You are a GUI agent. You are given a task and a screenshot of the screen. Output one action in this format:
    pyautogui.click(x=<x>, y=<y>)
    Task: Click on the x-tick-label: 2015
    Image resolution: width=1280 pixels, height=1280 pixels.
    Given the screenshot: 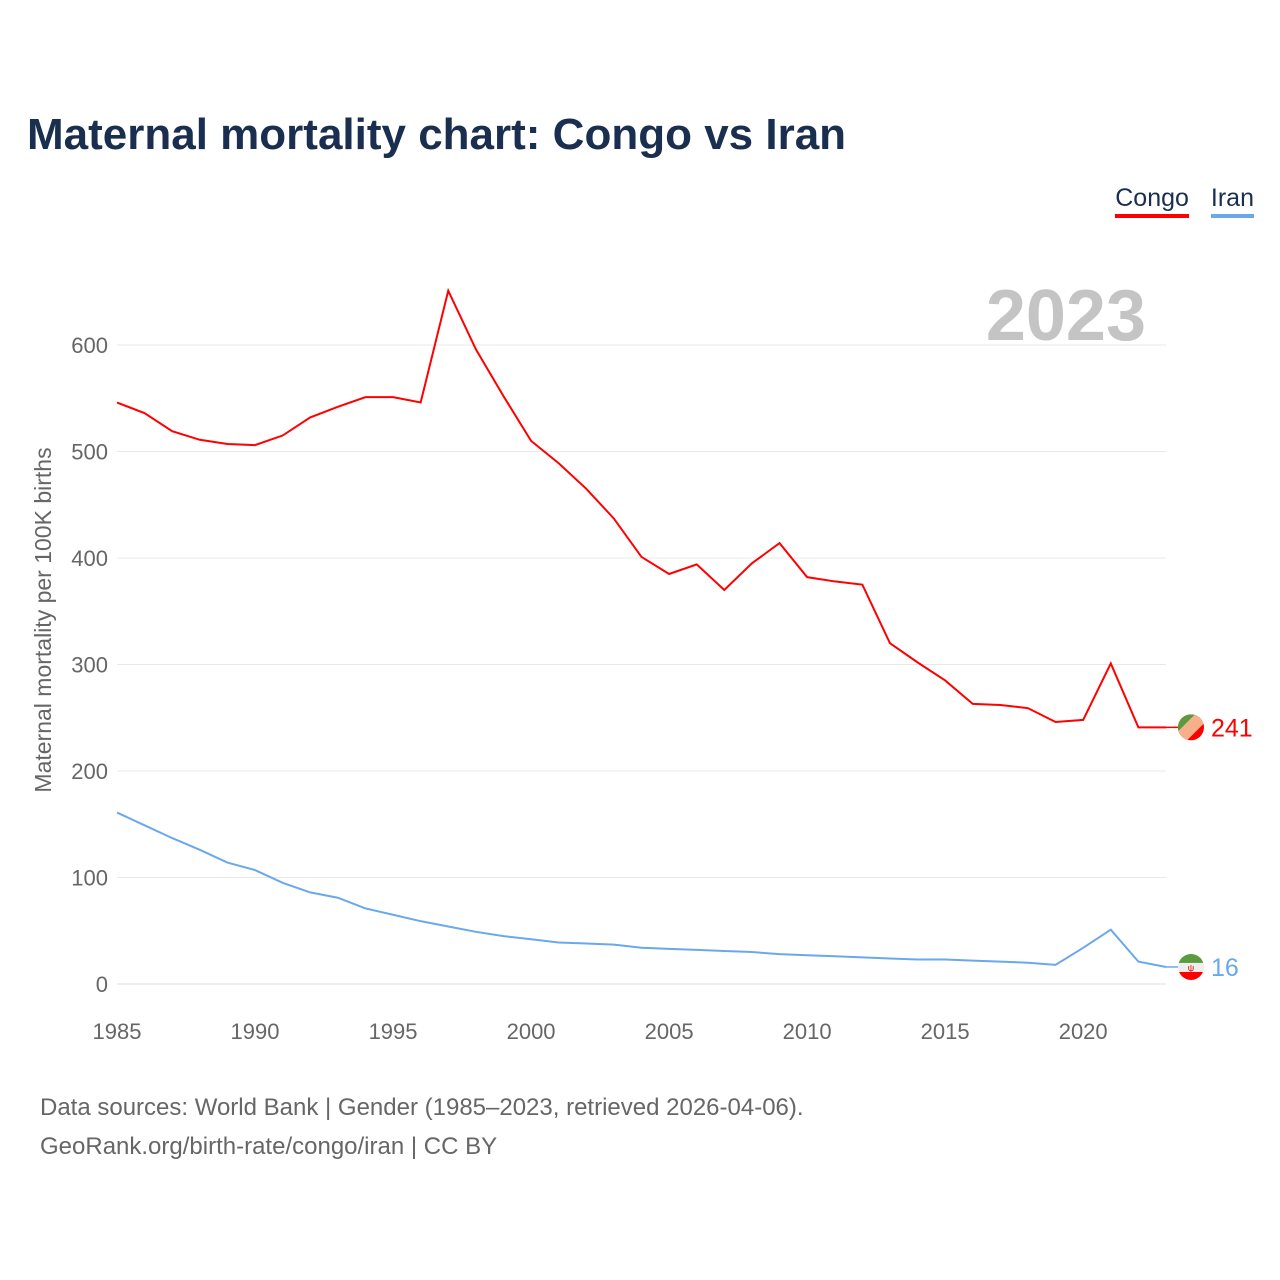 What is the action you would take?
    pyautogui.click(x=945, y=1031)
    